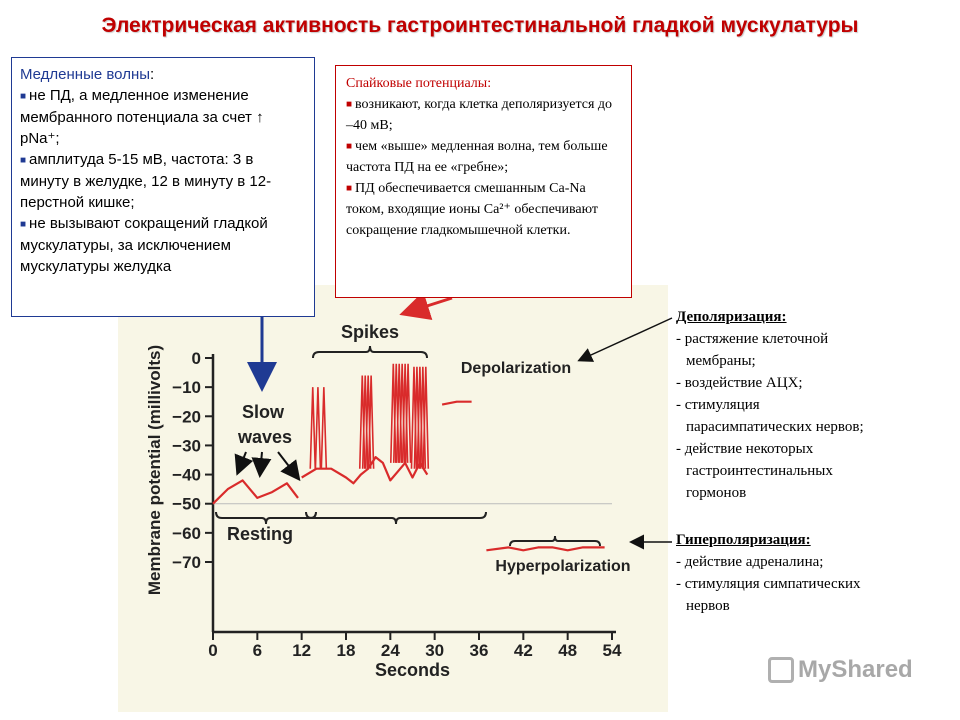  I want to click on spikes-lower-brace, so click(396, 518).